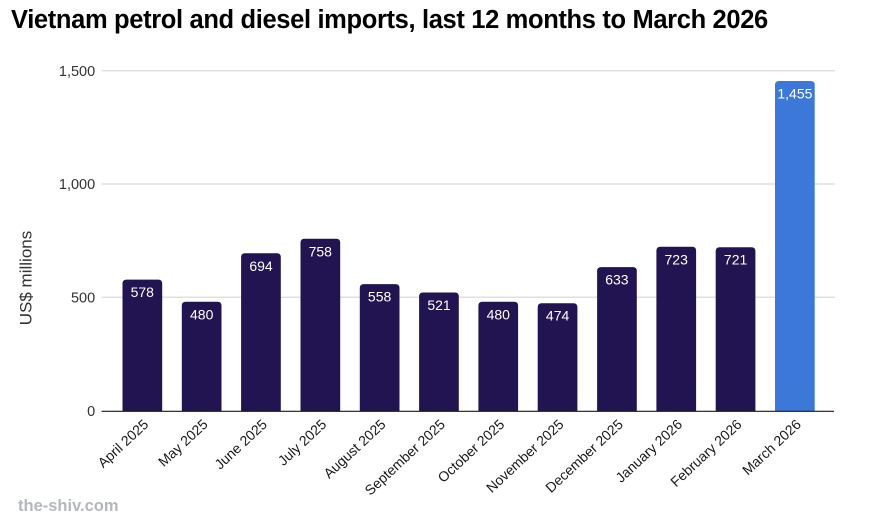  I want to click on svg-text: 578, so click(143, 292).